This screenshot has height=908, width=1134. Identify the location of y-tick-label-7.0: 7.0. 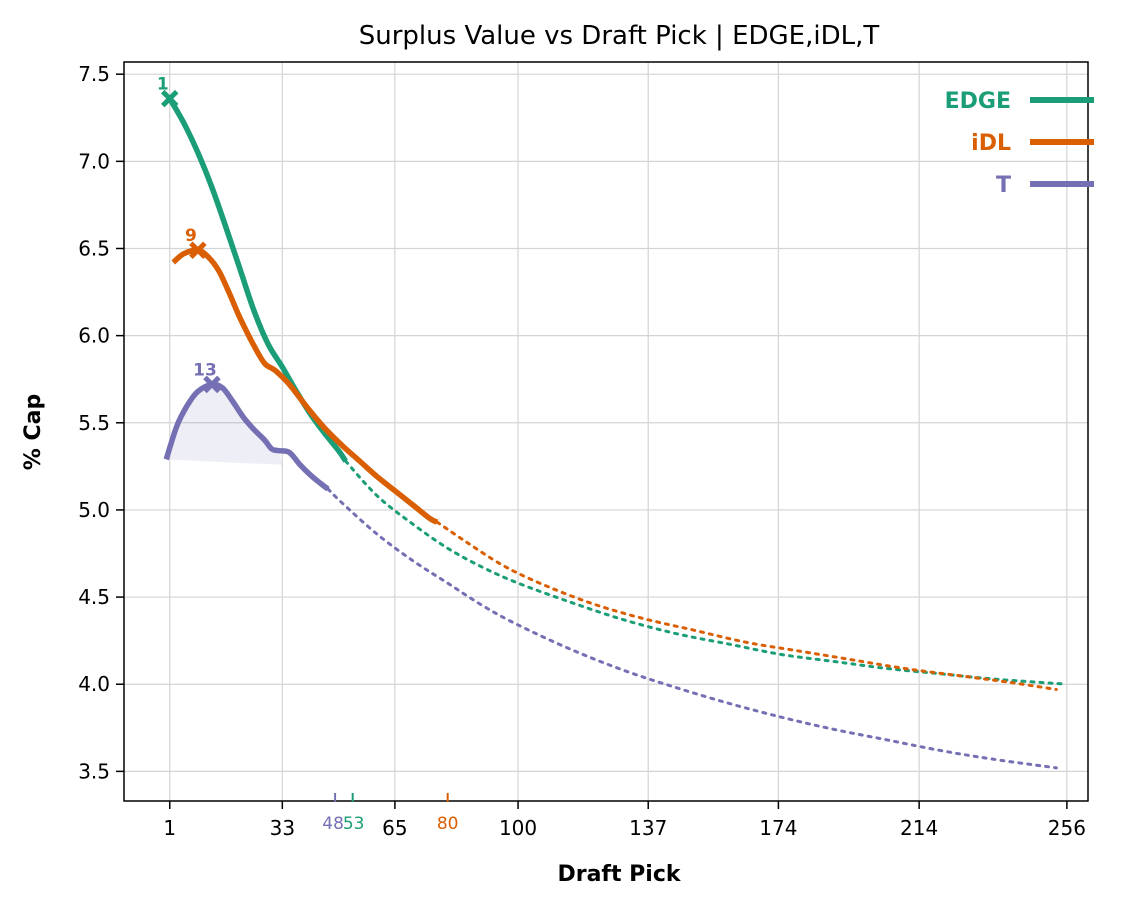
(94, 161).